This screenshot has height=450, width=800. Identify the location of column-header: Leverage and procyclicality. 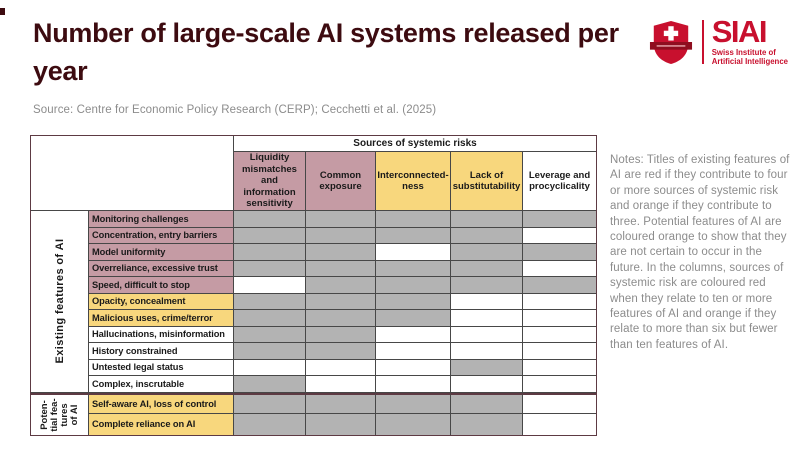
(559, 181).